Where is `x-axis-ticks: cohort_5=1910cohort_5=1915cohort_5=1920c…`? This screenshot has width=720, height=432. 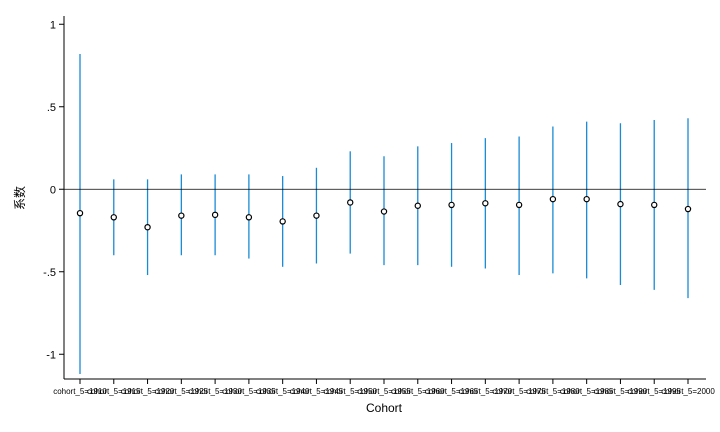
x-axis-ticks: cohort_5=1910cohort_5=1915cohort_5=1920c… is located at coordinates (384, 387).